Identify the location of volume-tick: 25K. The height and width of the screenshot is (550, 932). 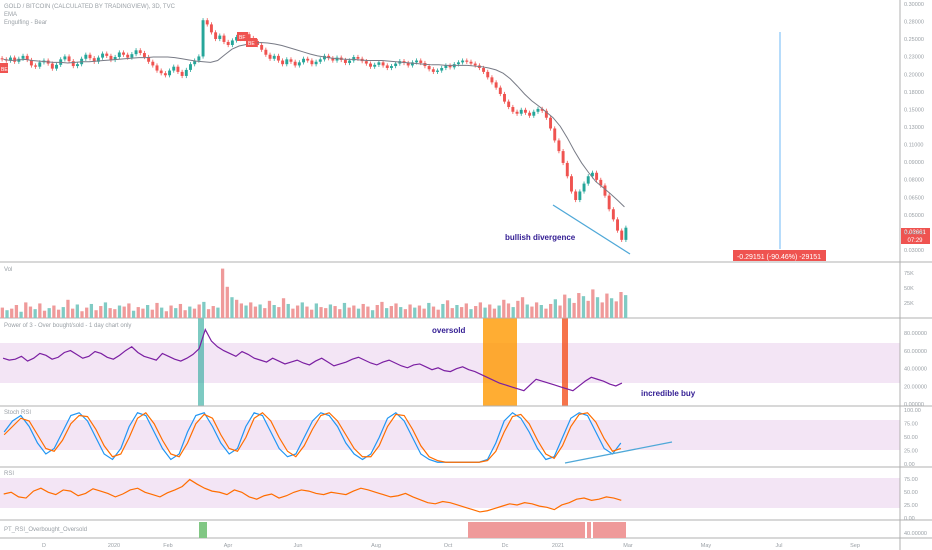
(909, 304).